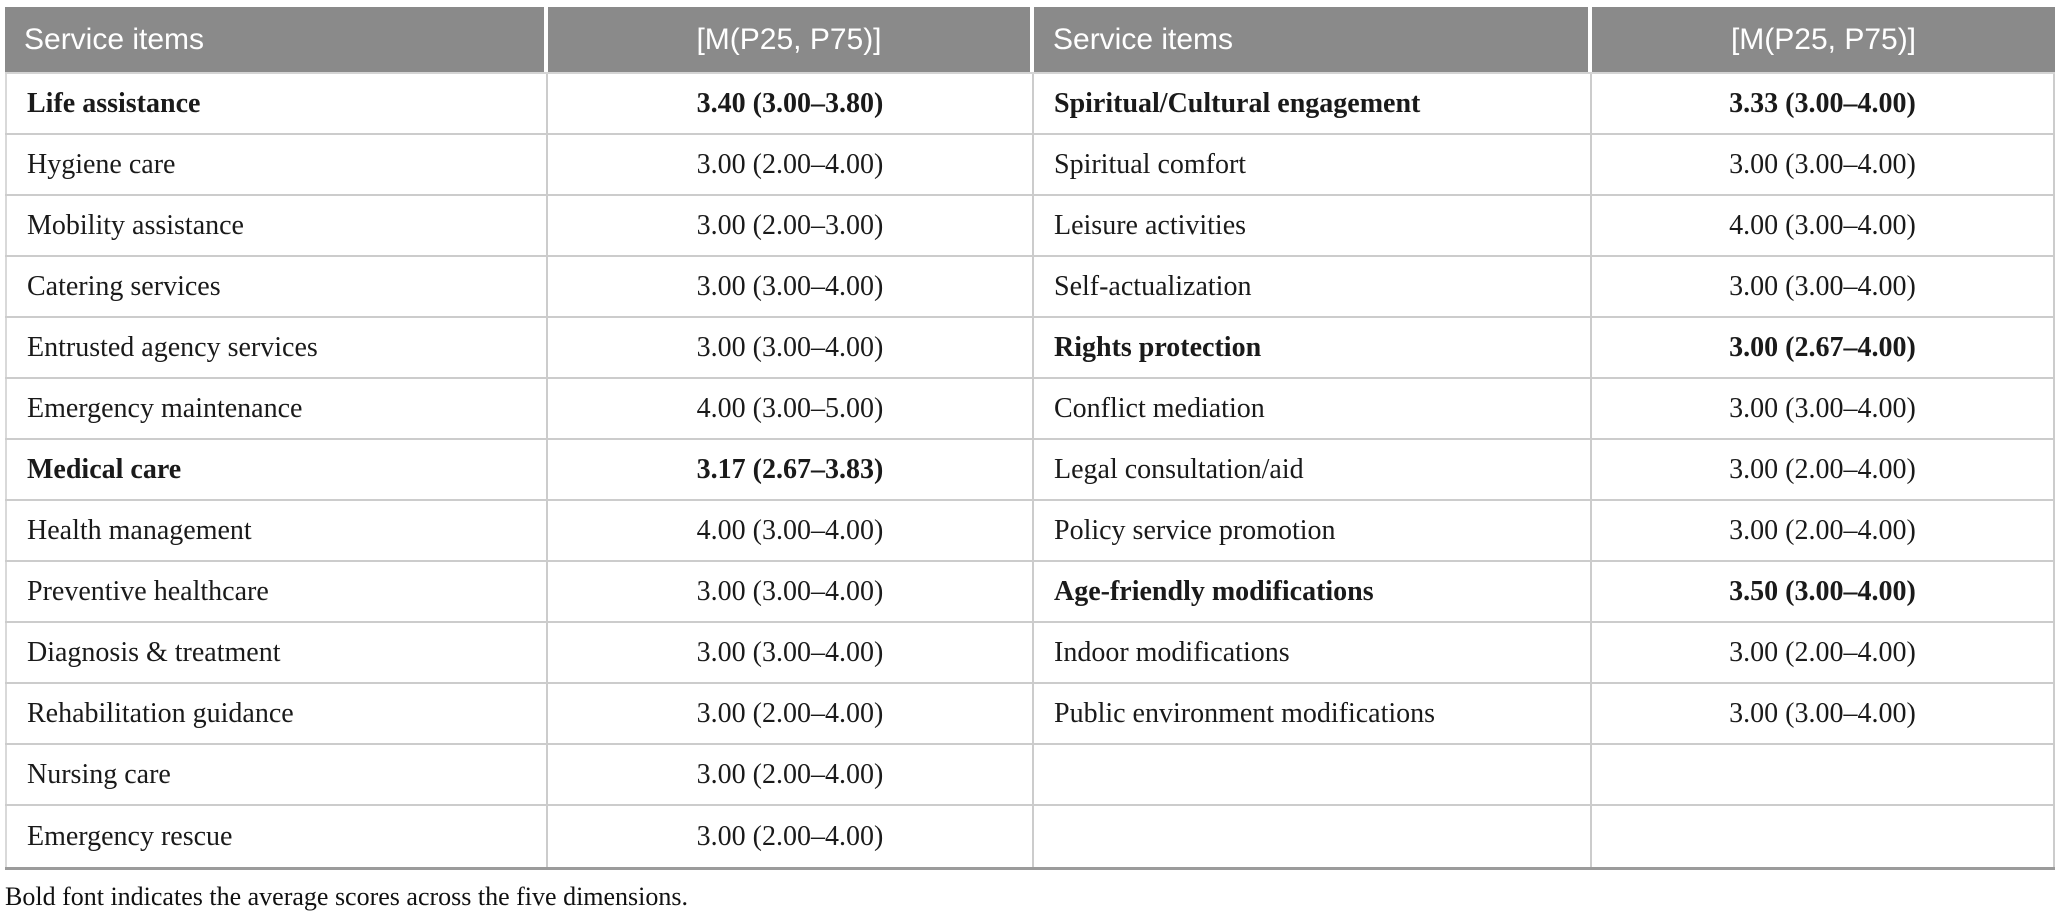 Image resolution: width=2067 pixels, height=923 pixels. Describe the element at coordinates (1313, 713) in the screenshot. I see `service-item-cell: Public environment modifications` at that location.